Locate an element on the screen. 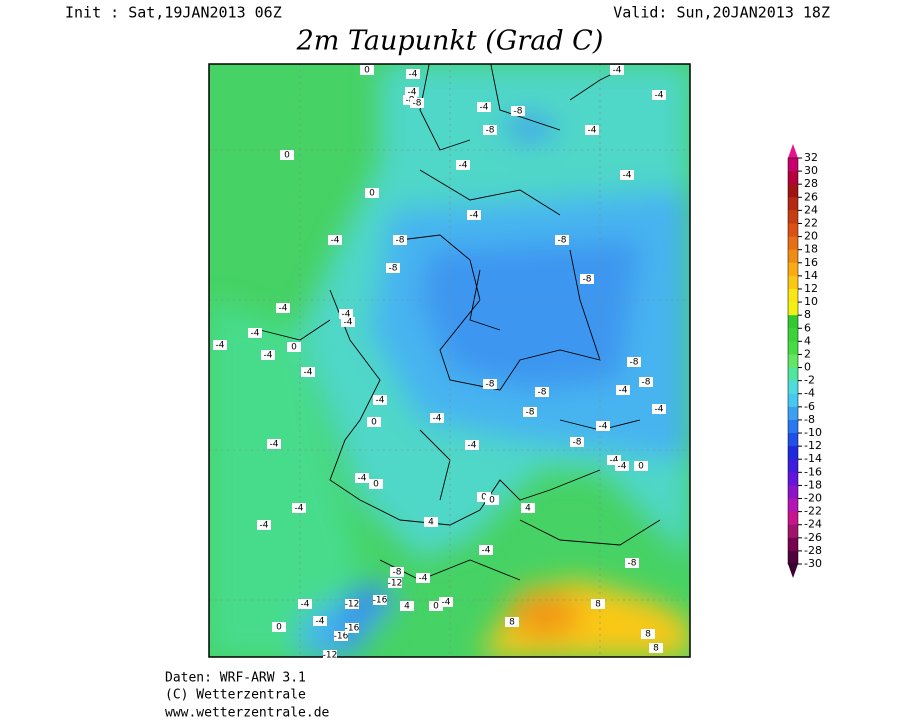 This screenshot has height=720, width=900. colorbar-label: -2 is located at coordinates (809, 380).